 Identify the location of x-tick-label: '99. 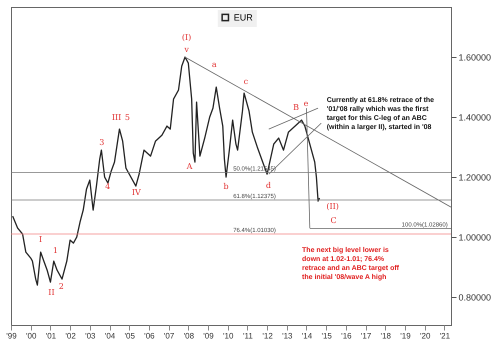
(12, 336).